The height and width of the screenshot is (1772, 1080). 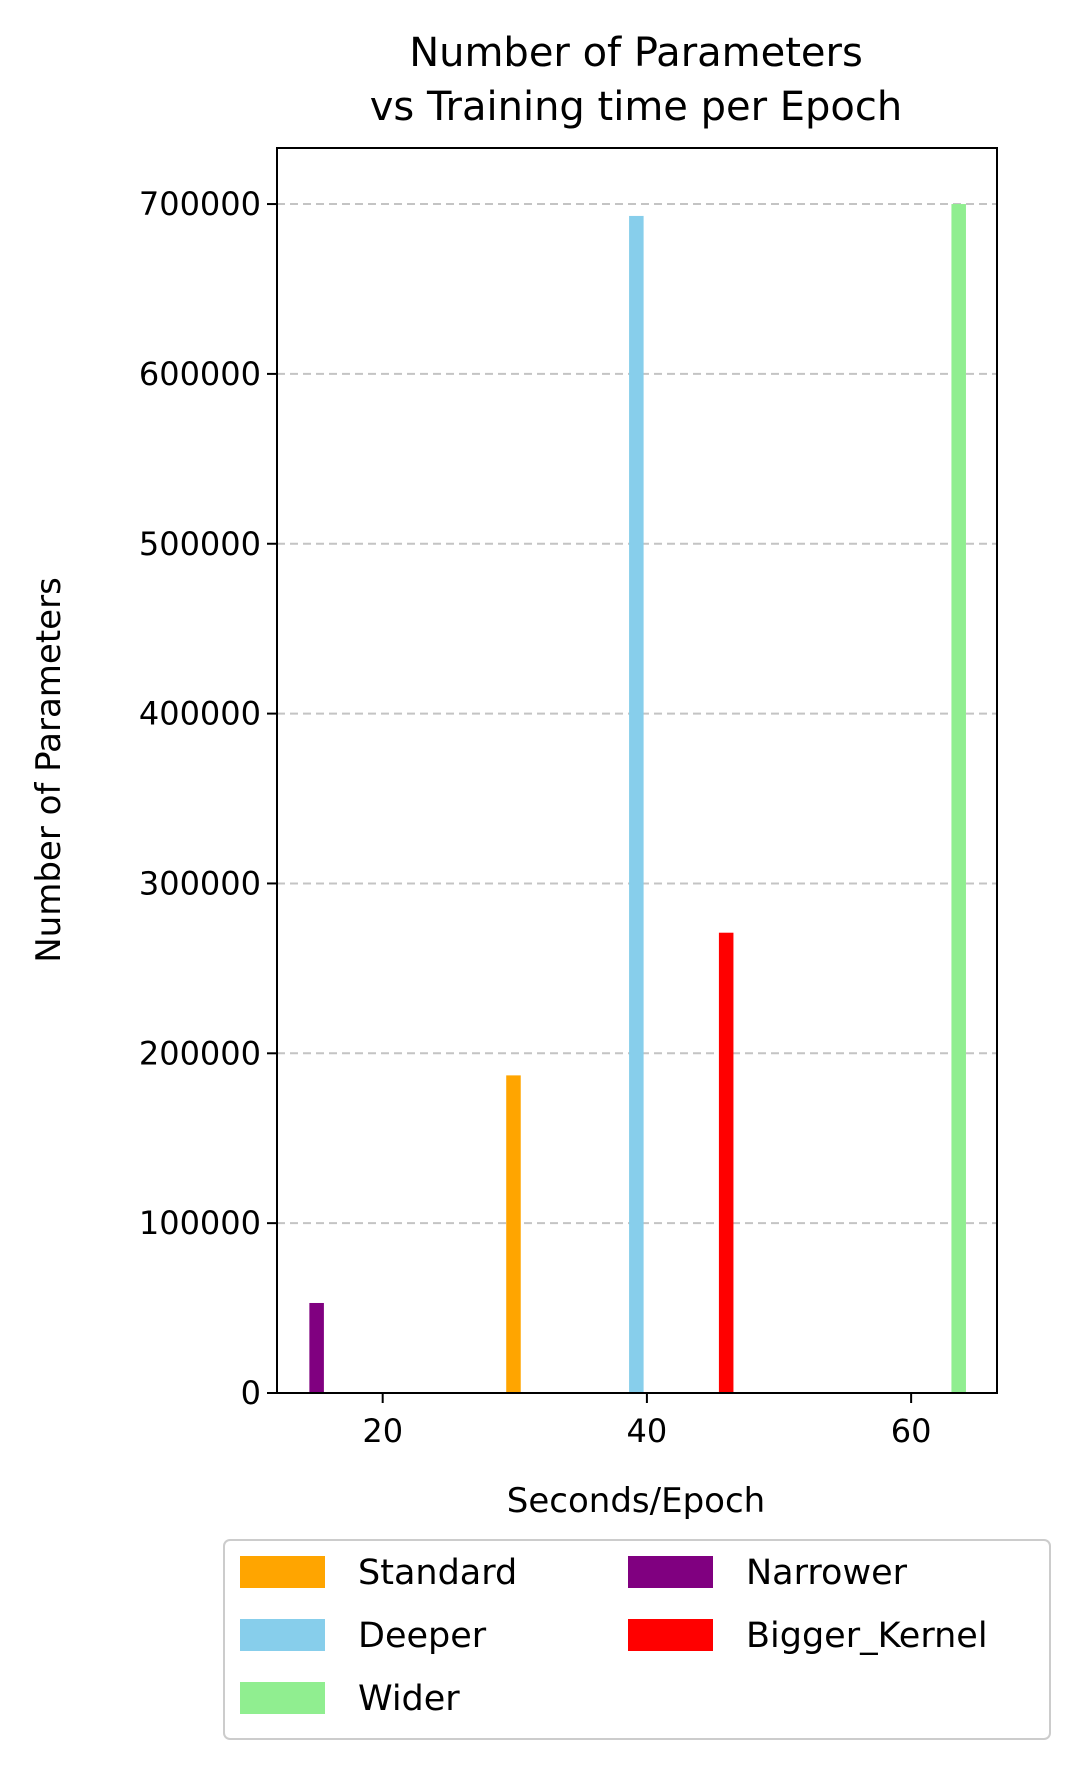 What do you see at coordinates (282, 1635) in the screenshot?
I see `legend-swatch-deeper` at bounding box center [282, 1635].